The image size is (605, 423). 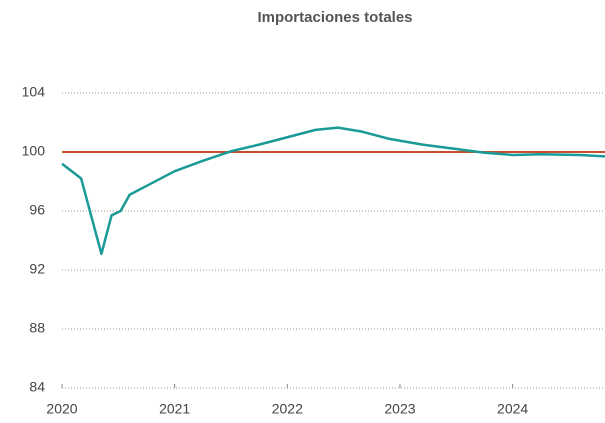 I want to click on x-tick-label: 2020, so click(x=61, y=409).